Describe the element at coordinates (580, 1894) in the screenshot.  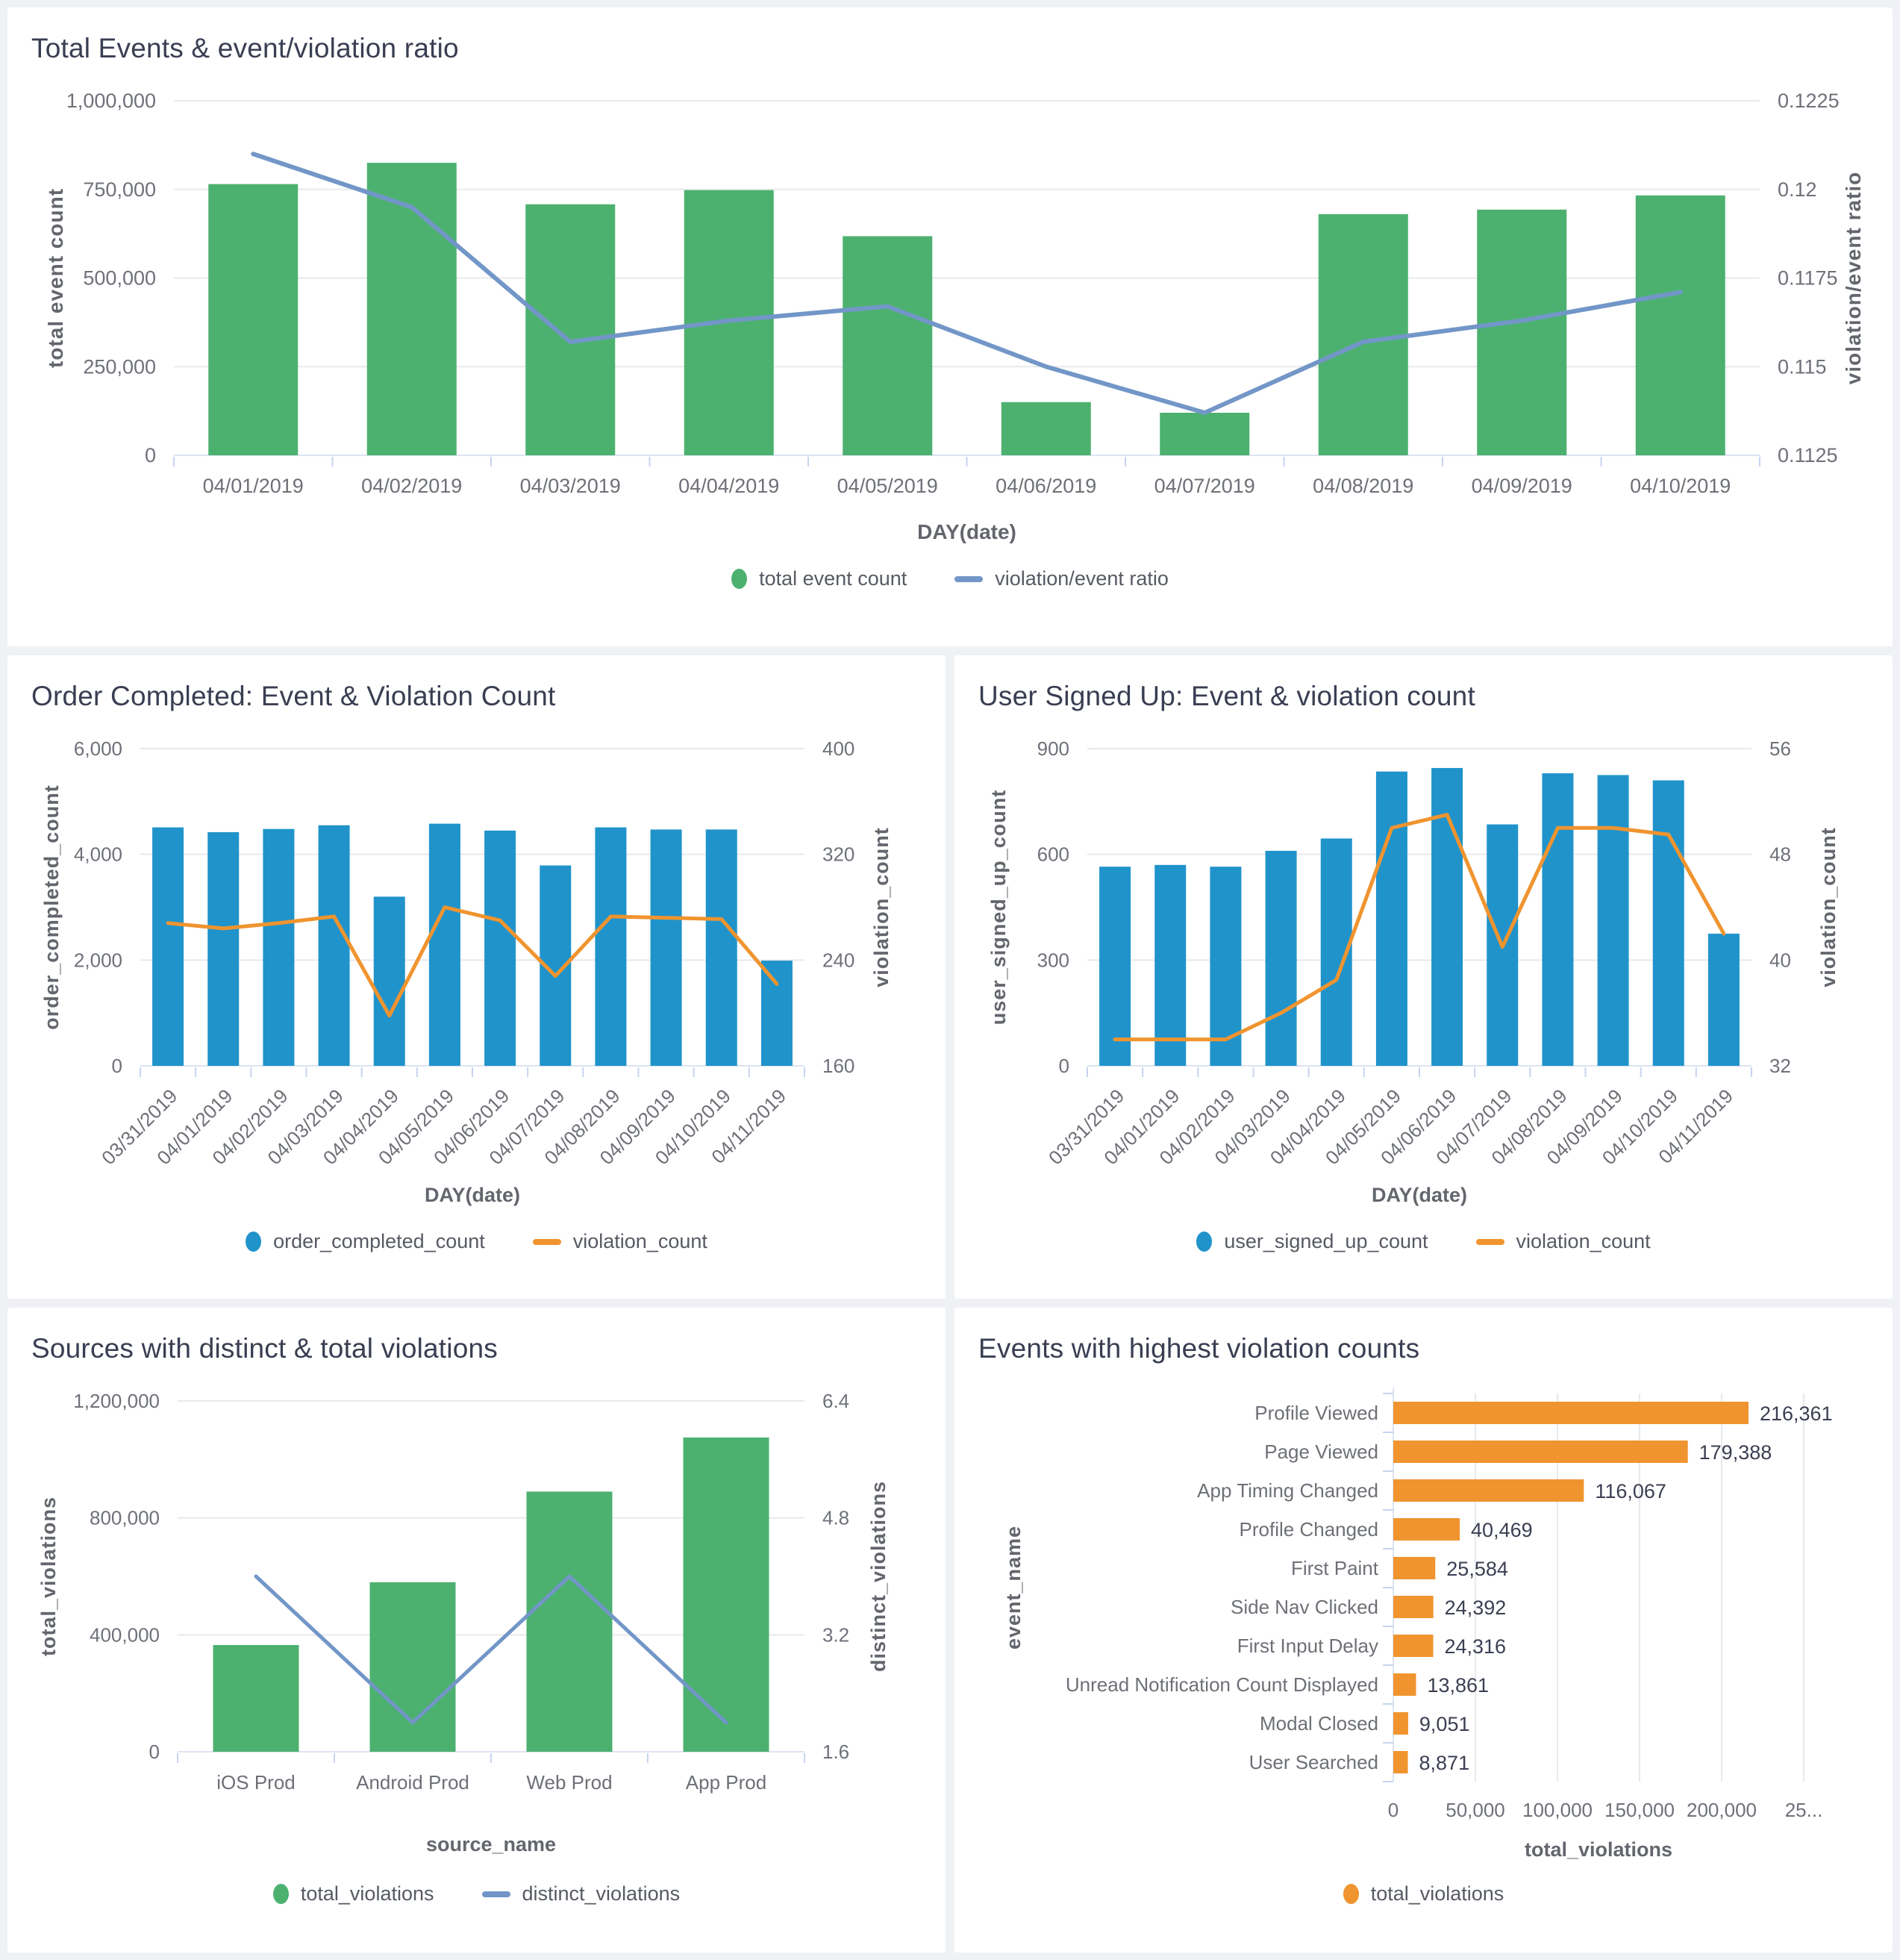
I see `legend-item-distinct-violations: distinct_violations` at that location.